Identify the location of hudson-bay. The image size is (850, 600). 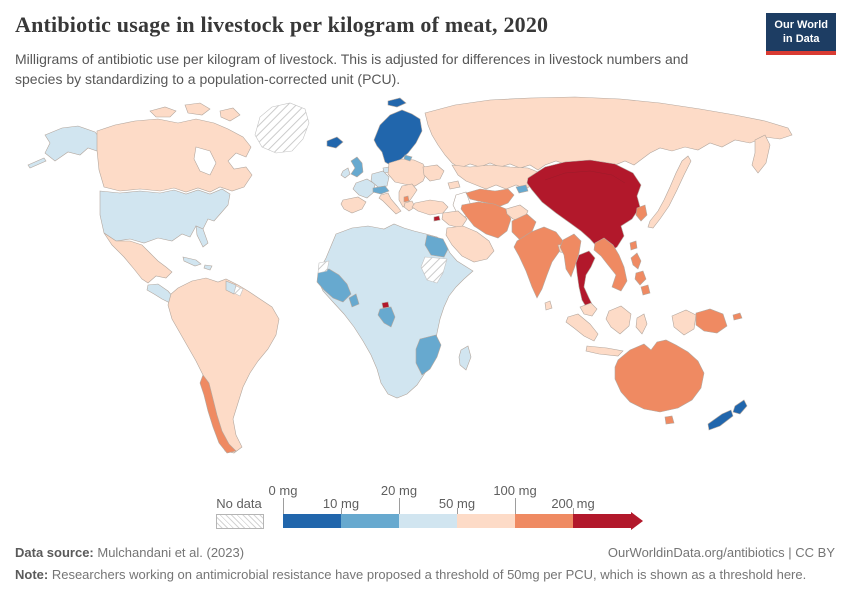
(205, 161).